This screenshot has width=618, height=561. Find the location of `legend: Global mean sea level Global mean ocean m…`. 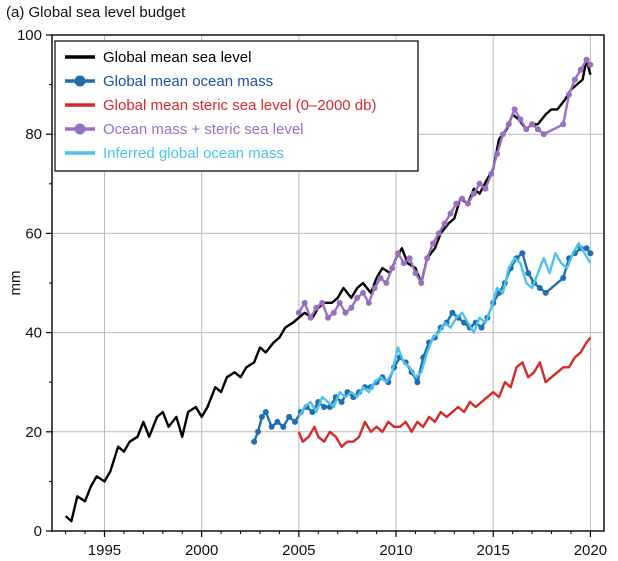

legend: Global mean sea level Global mean ocean m… is located at coordinates (236, 106).